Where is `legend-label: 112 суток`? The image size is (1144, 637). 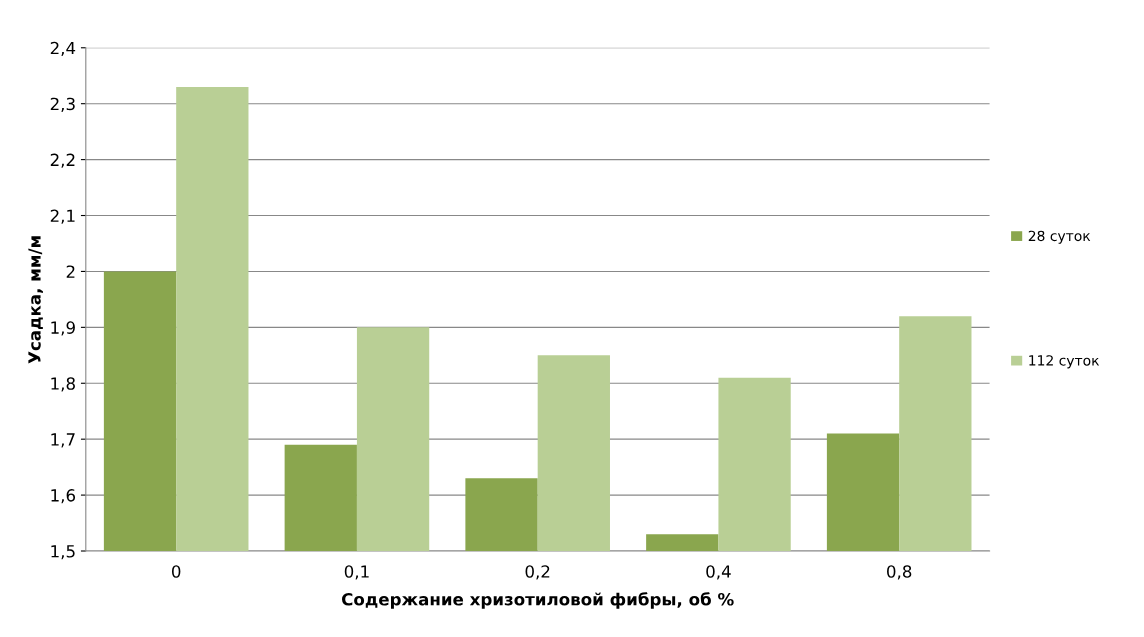
legend-label: 112 суток is located at coordinates (1064, 362).